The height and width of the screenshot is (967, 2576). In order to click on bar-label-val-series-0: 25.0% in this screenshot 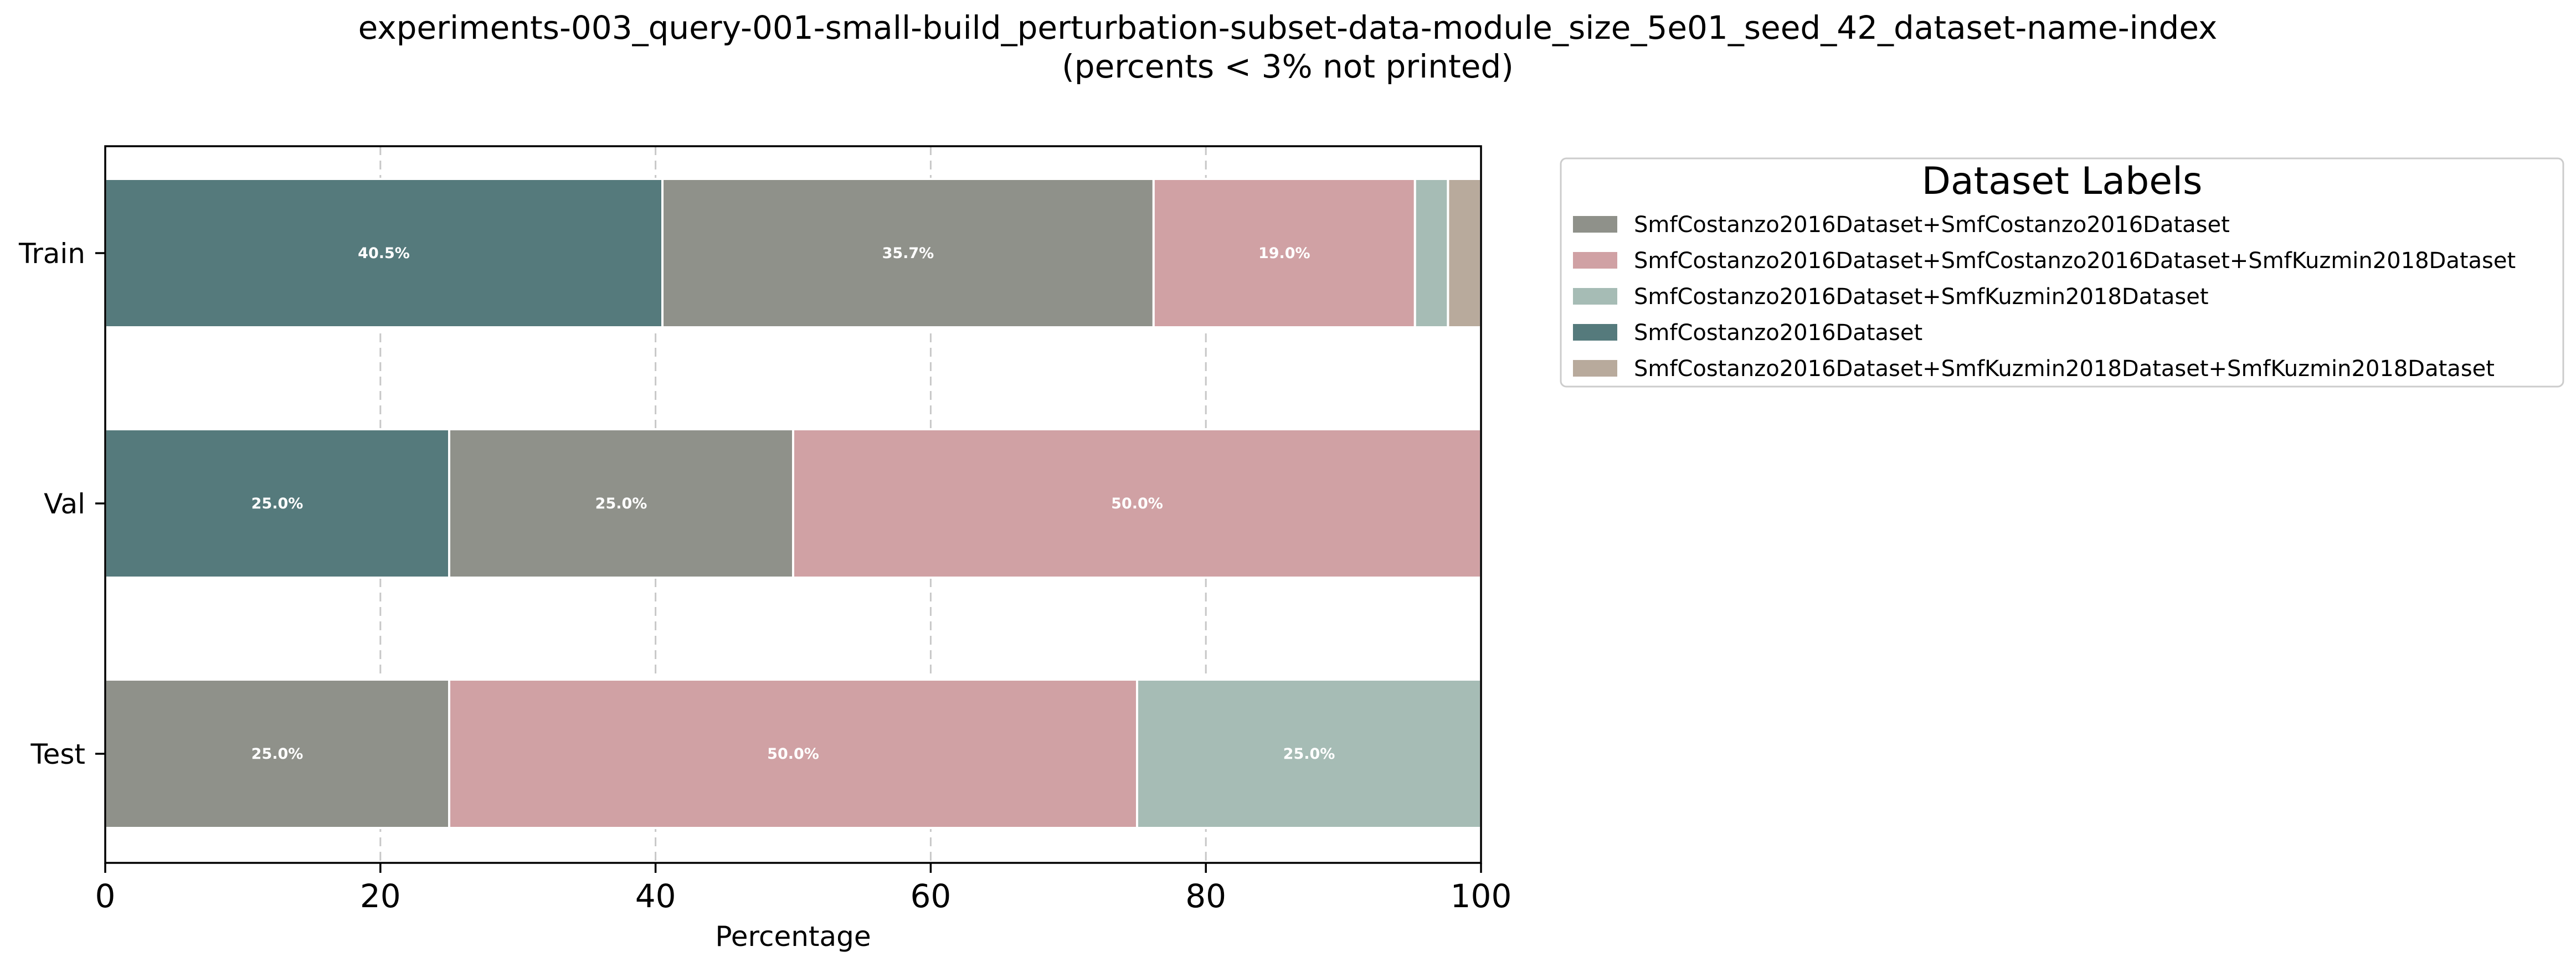, I will do `click(277, 503)`.